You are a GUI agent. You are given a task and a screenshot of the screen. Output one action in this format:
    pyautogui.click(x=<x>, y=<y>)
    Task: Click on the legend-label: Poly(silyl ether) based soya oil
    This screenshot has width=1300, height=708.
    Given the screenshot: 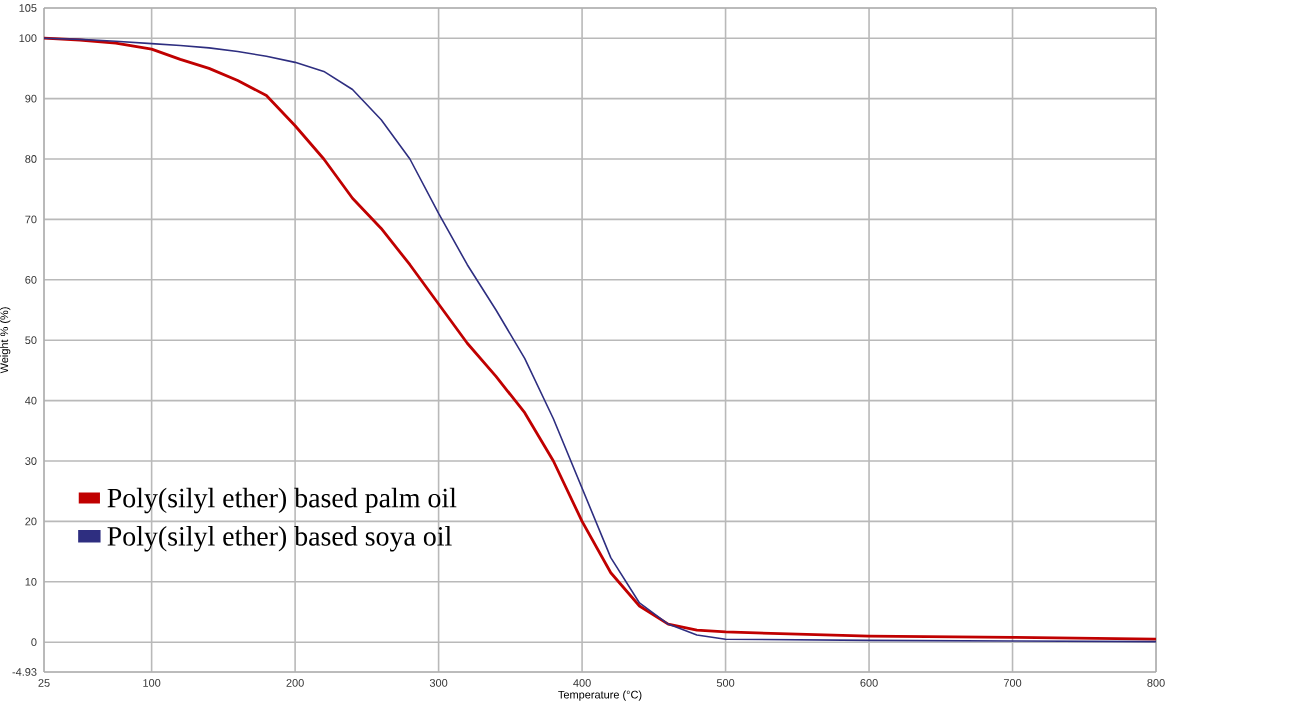 What is the action you would take?
    pyautogui.click(x=279, y=539)
    